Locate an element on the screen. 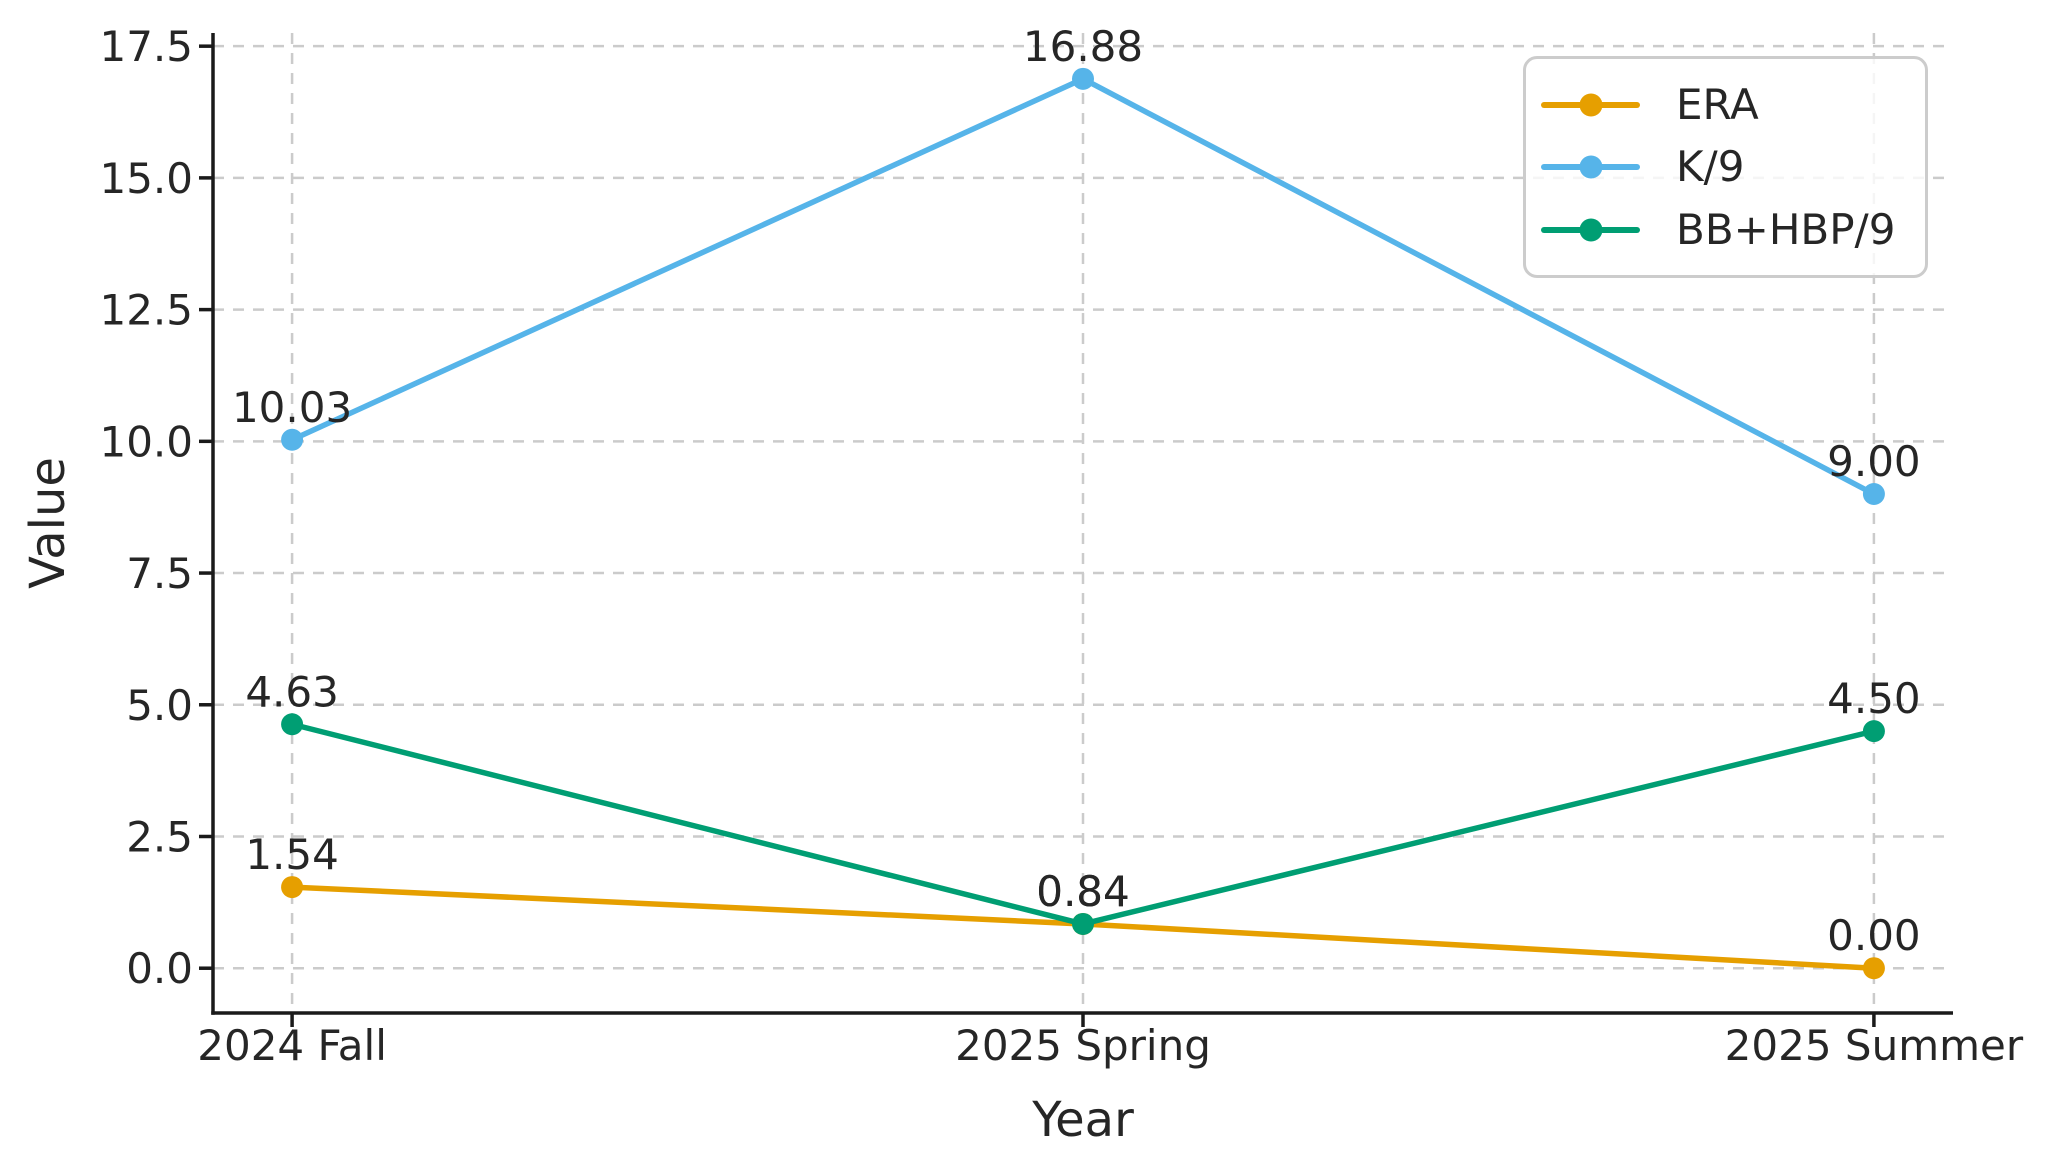  y-tick-label: 12.5 is located at coordinates (146, 310).